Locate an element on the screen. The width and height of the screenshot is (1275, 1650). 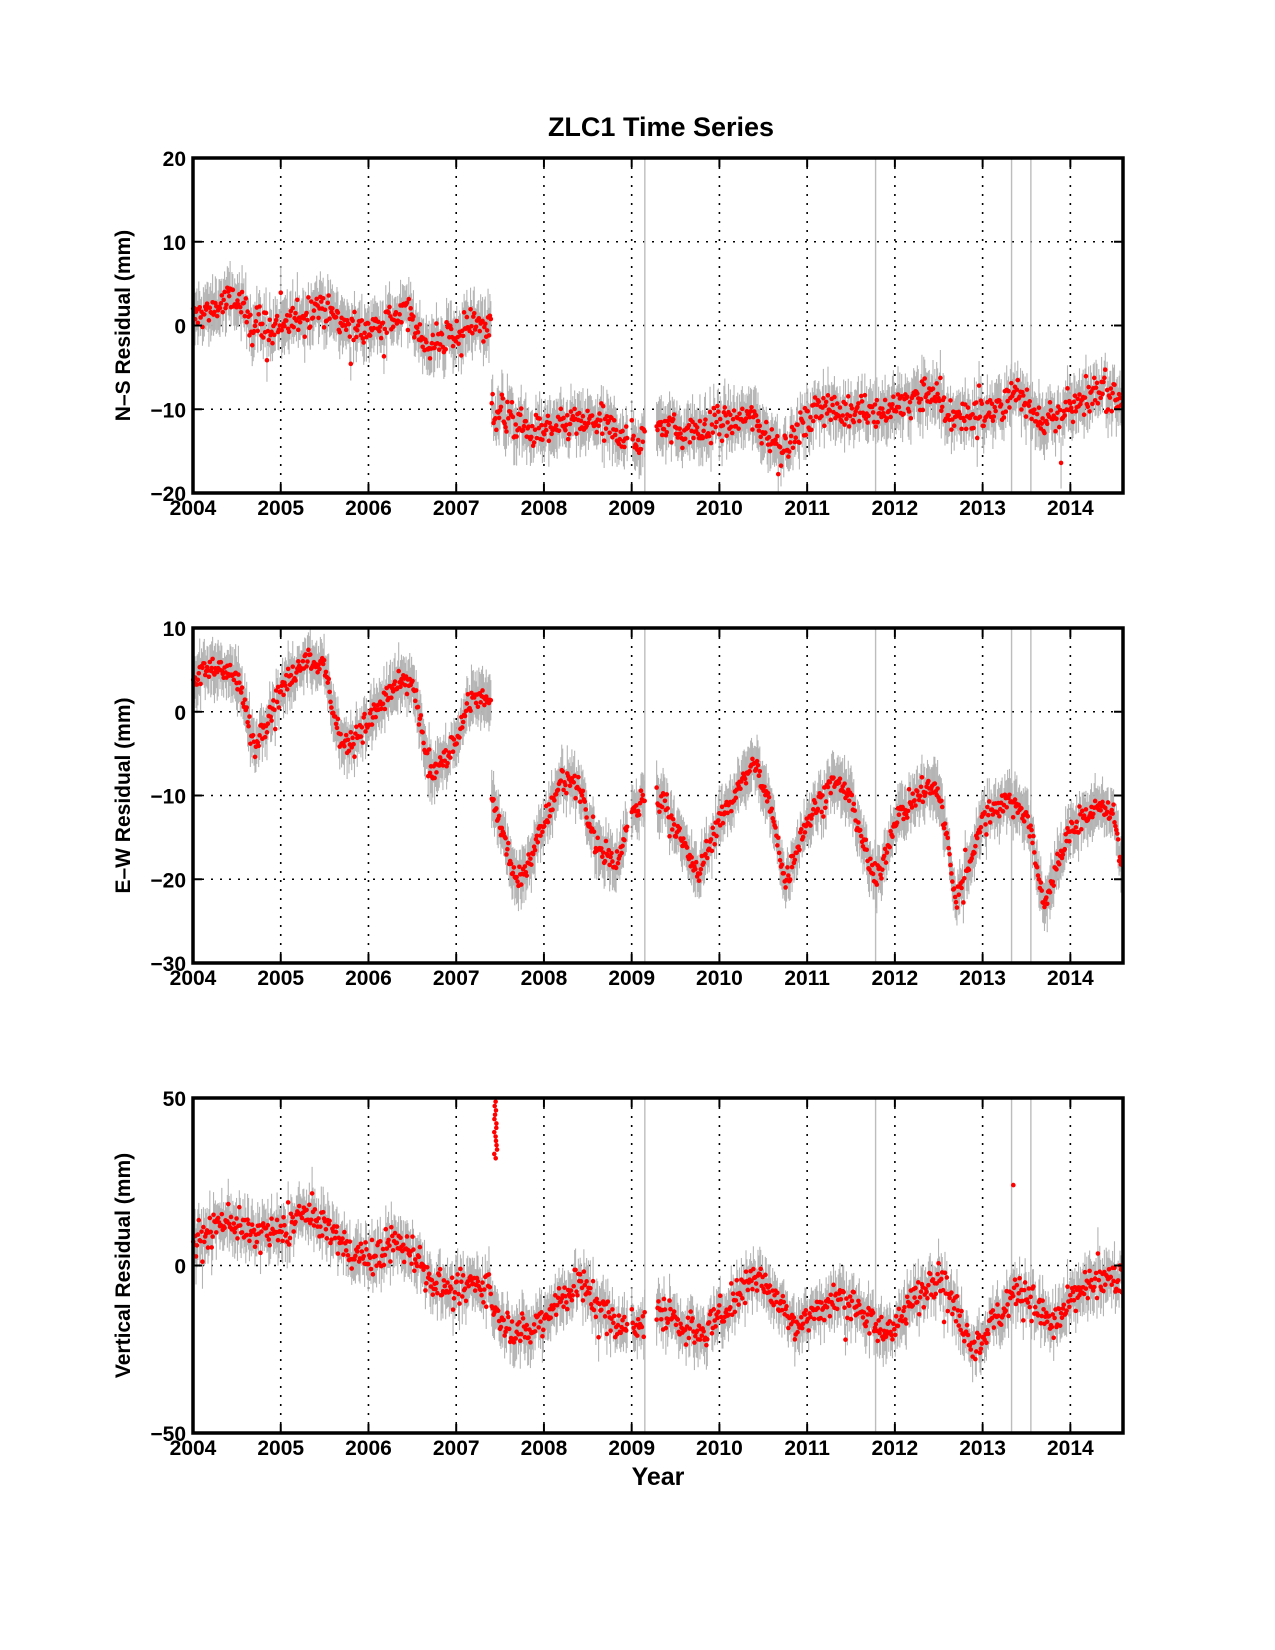
y-tick-label: 10 is located at coordinates (174, 243).